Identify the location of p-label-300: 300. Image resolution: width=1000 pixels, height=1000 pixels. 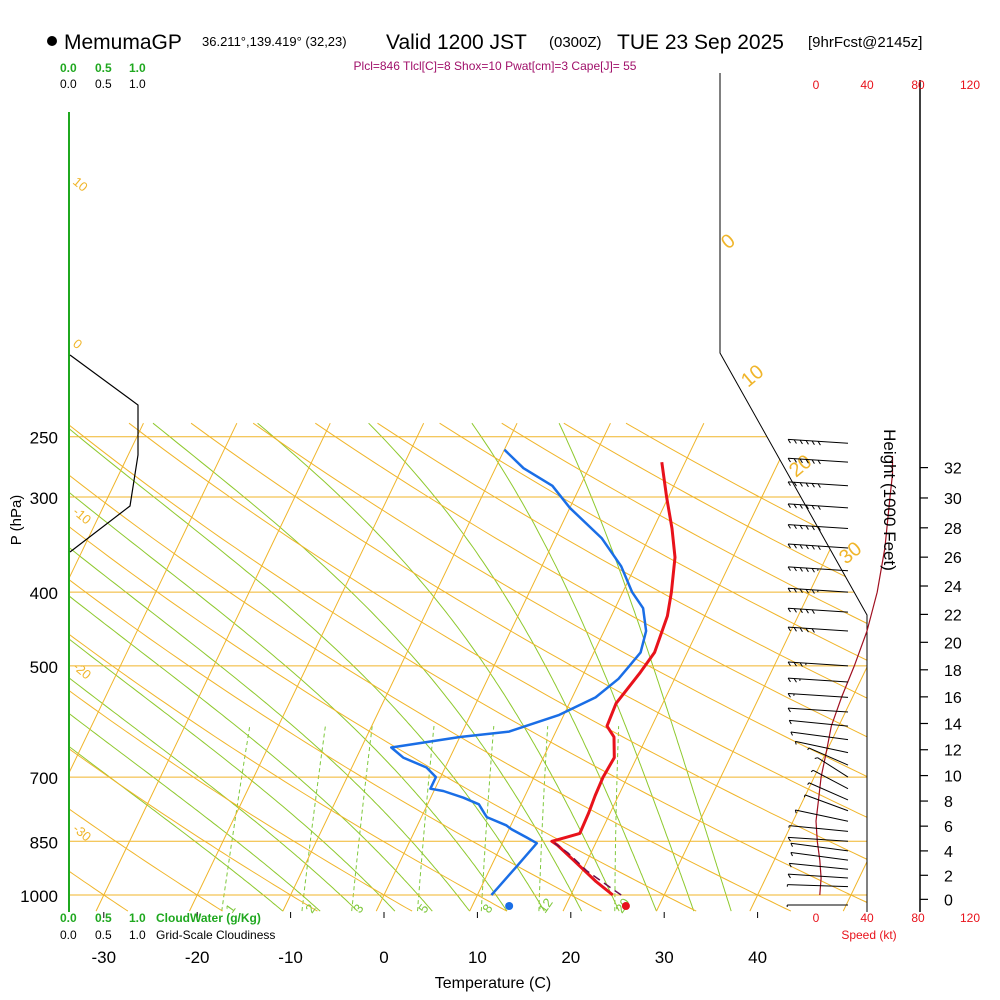
(44, 498).